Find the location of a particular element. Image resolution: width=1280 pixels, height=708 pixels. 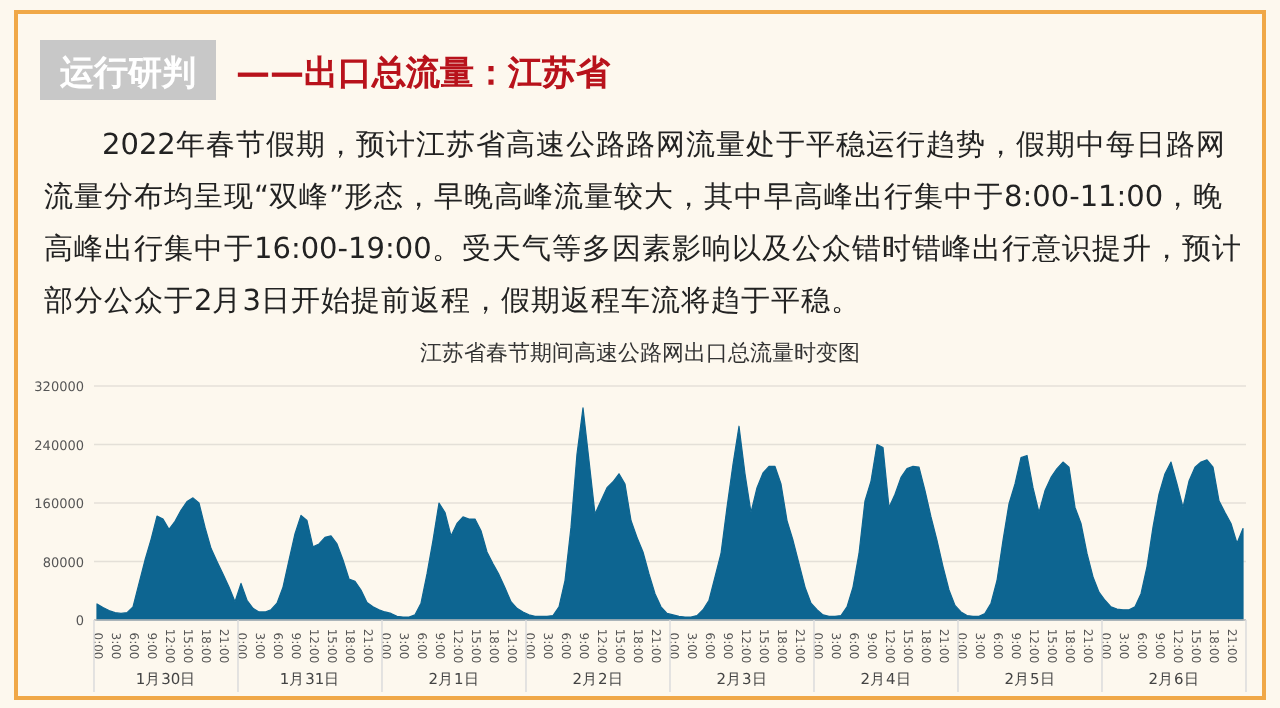

text: ——出口总流量：江苏省 is located at coordinates (424, 74).